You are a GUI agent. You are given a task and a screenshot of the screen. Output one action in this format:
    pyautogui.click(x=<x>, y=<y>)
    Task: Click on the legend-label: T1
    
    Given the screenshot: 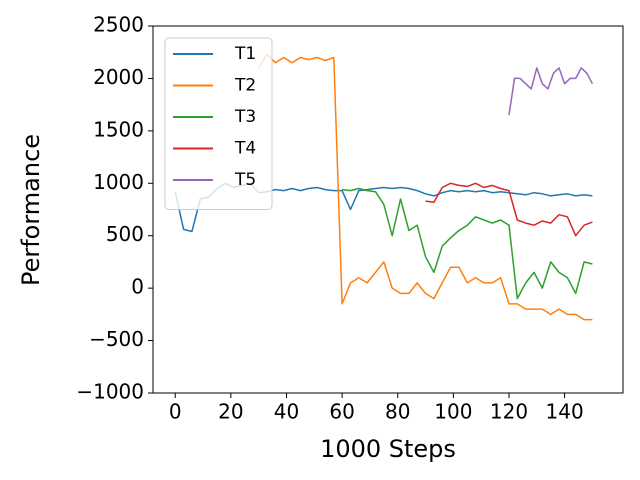 What is the action you would take?
    pyautogui.click(x=245, y=54)
    